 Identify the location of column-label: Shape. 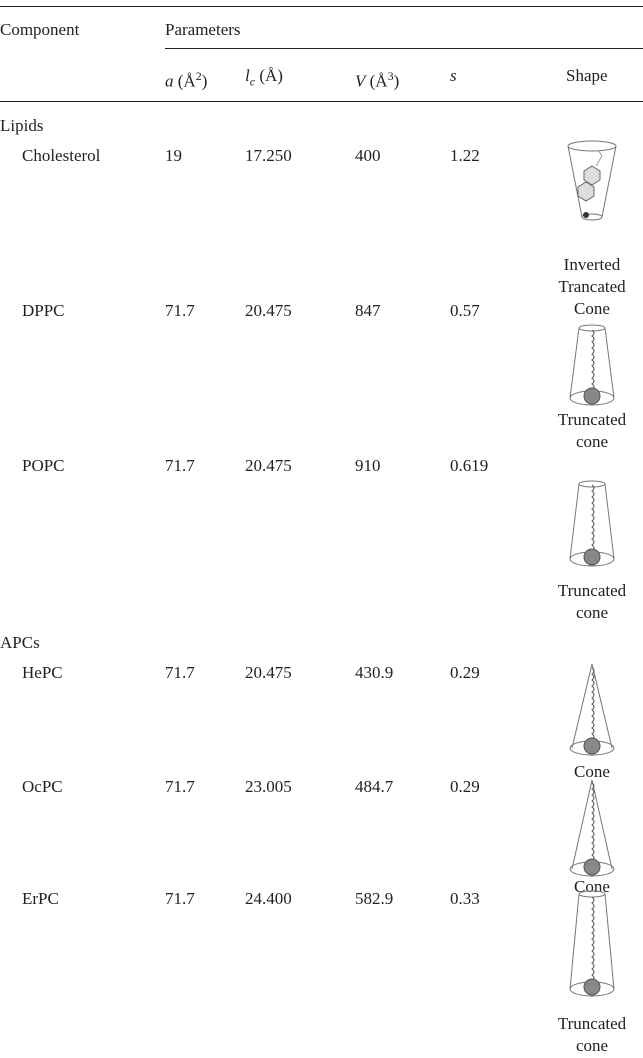
(587, 75).